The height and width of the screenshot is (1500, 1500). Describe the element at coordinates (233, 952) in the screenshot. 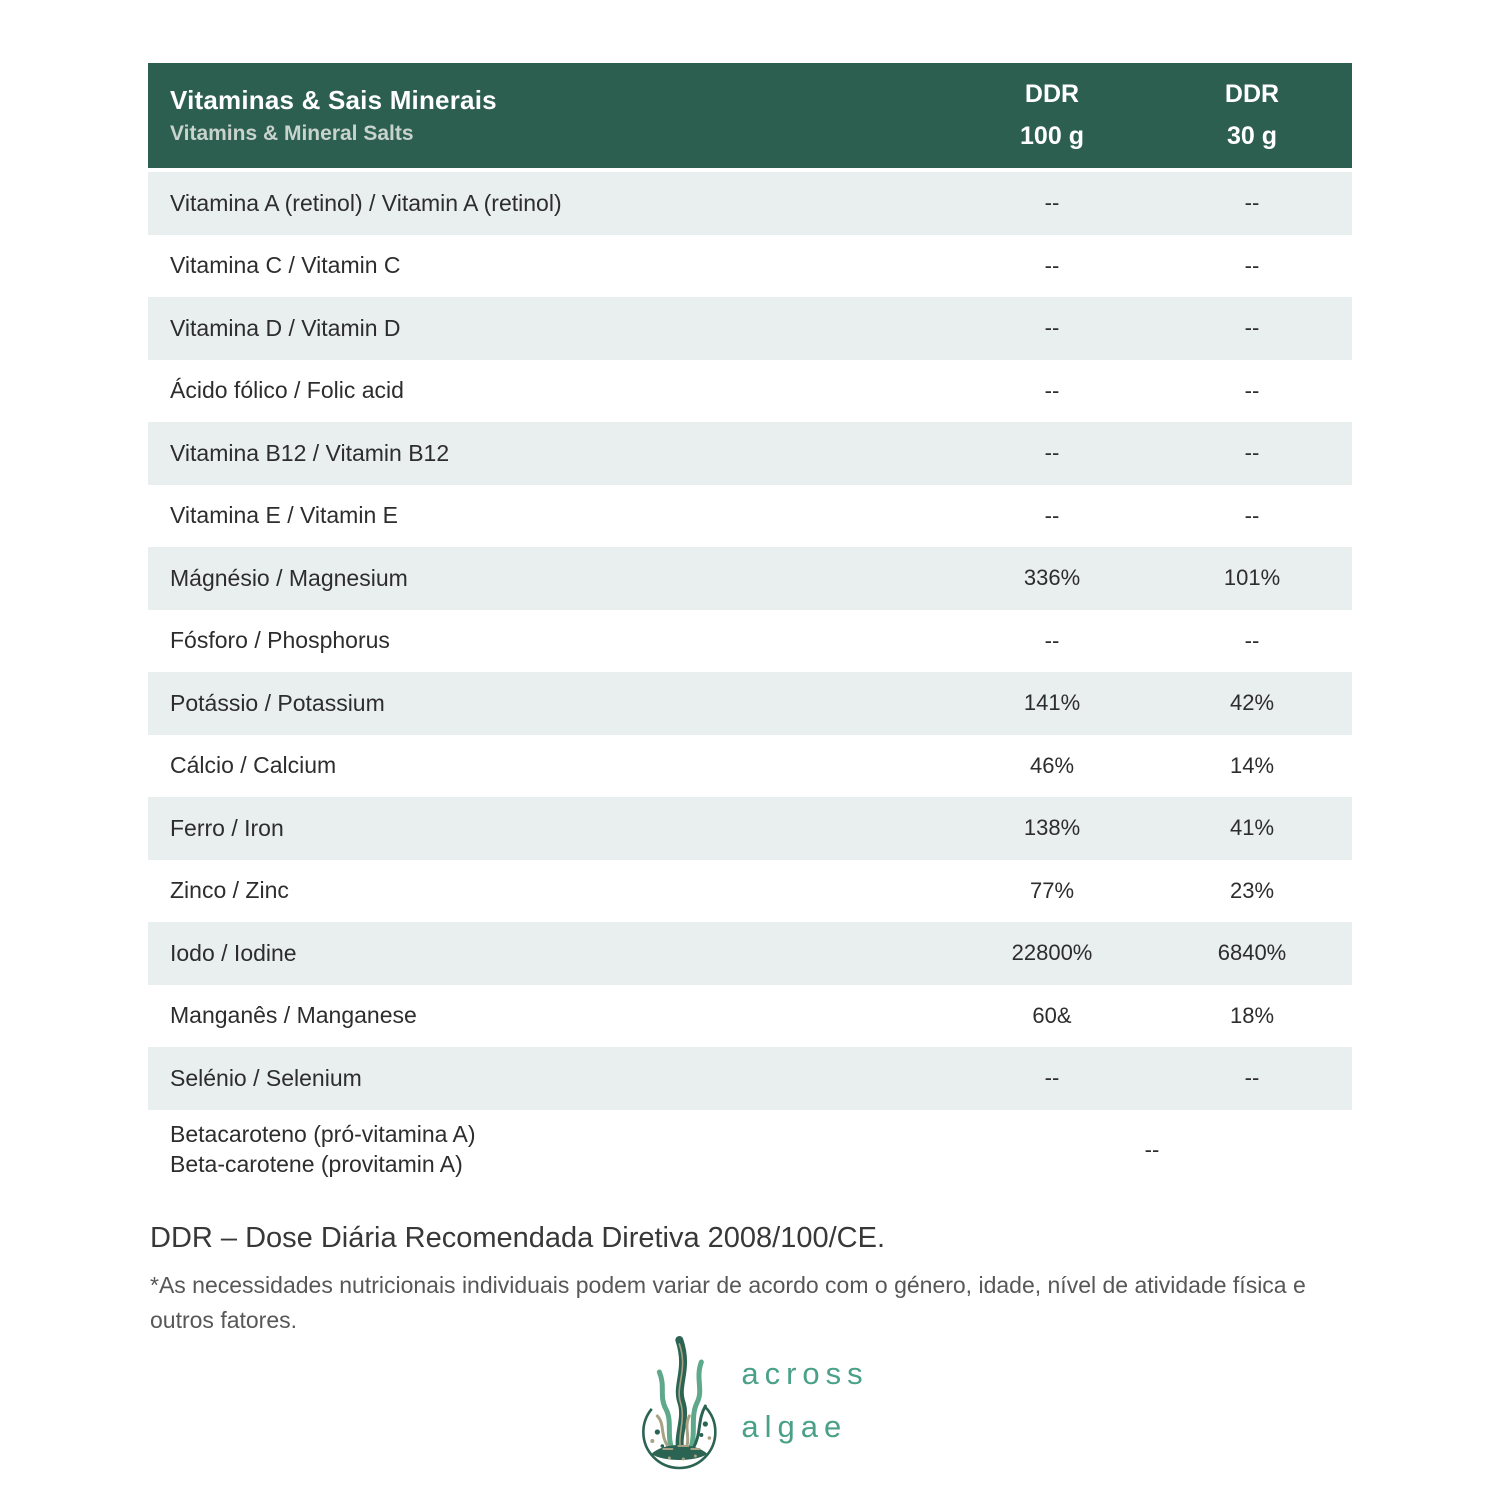

I see `row-label: Iodo / Iodine` at that location.